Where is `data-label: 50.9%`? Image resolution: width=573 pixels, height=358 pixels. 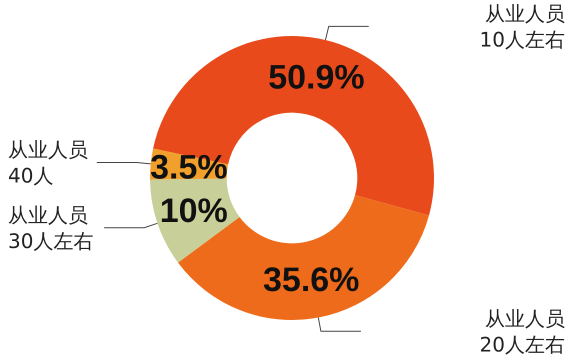
data-label: 50.9% is located at coordinates (316, 77).